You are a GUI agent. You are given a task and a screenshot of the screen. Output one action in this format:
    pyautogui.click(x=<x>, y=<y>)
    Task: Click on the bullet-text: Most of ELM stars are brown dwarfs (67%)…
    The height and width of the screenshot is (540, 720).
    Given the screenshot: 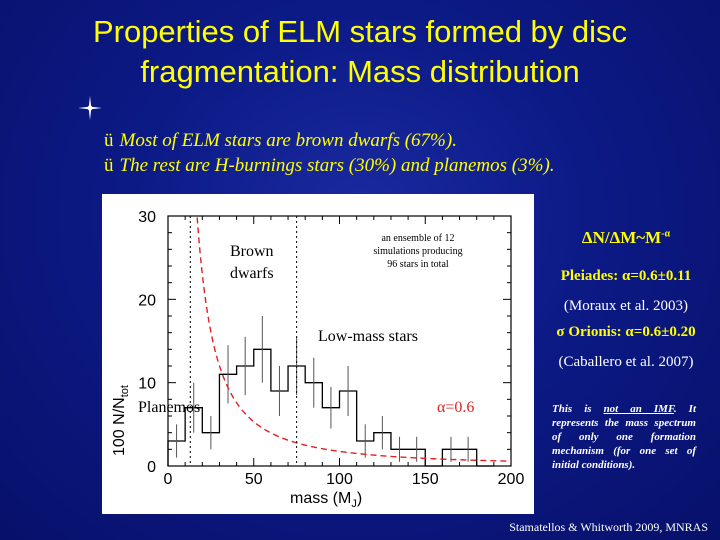 What is the action you would take?
    pyautogui.click(x=288, y=140)
    